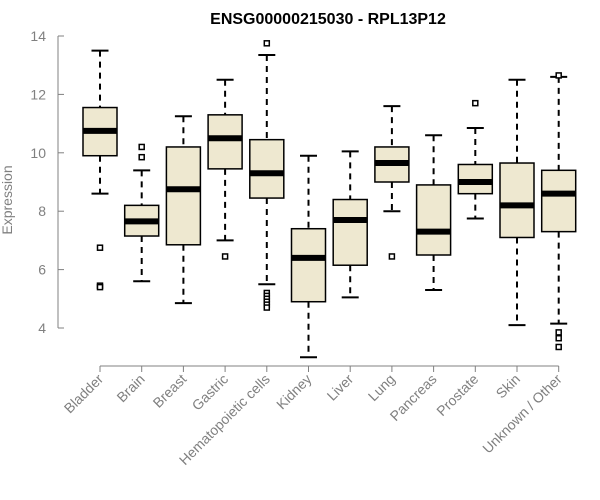 The width and height of the screenshot is (600, 500). I want to click on box-liver, so click(350, 224).